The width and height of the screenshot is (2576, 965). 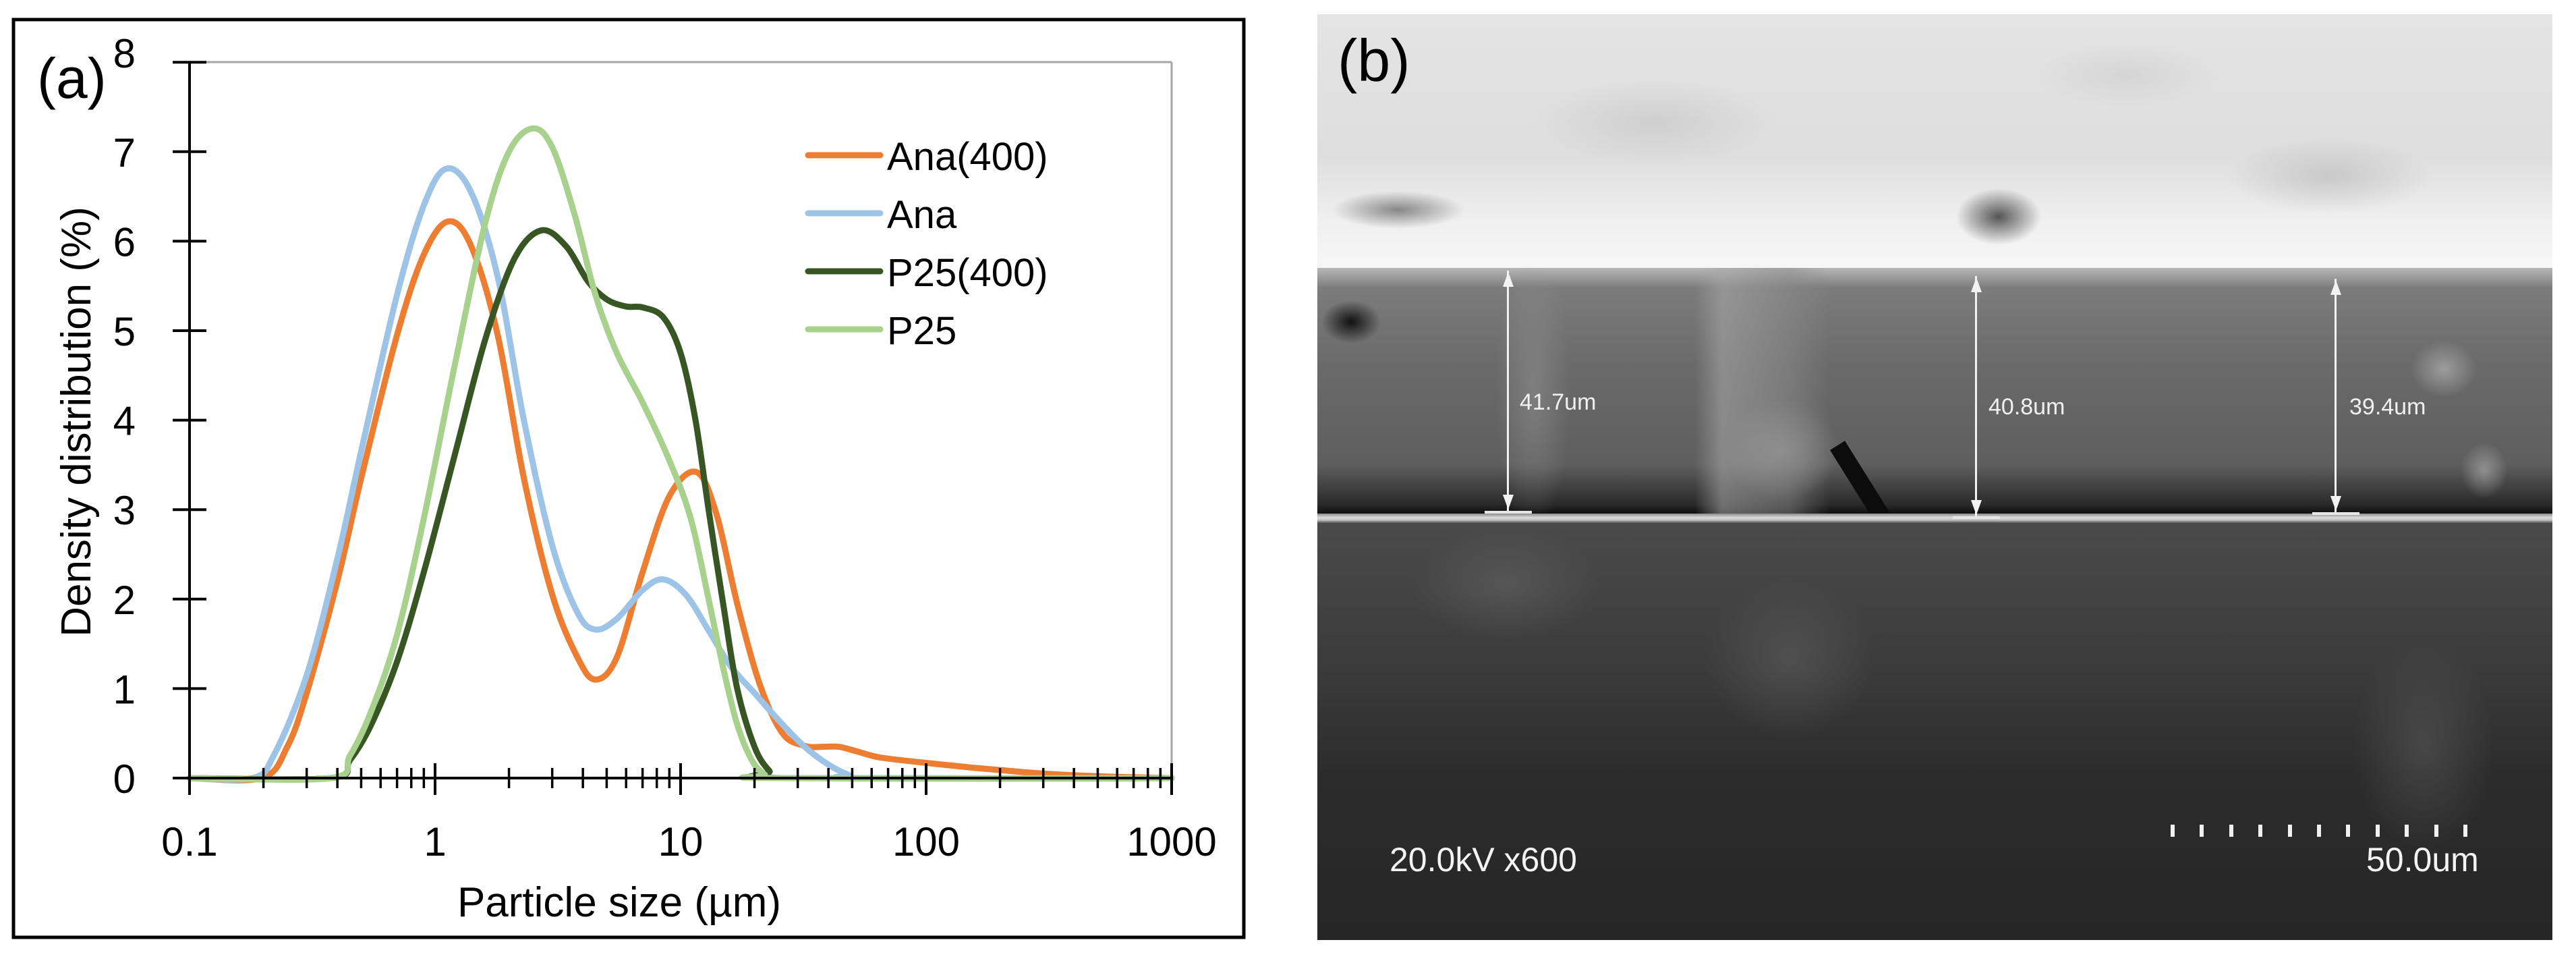 I want to click on x-tick-label: 0.1, so click(x=189, y=841).